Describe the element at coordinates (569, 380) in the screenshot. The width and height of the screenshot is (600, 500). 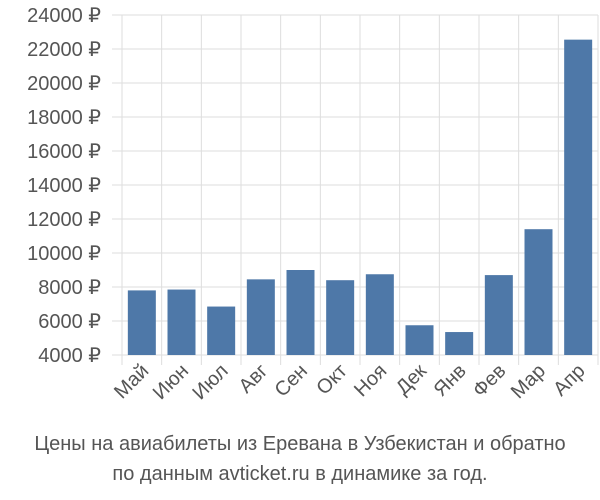
I see `x-tick-label: Апр` at that location.